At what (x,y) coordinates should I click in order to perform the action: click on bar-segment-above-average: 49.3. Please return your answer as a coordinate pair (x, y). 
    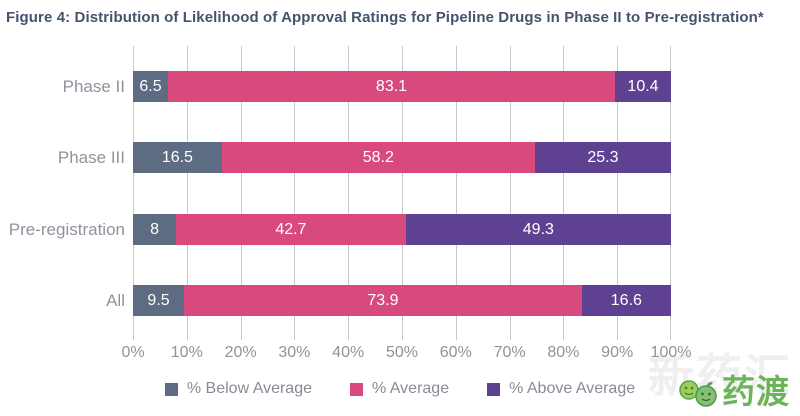
    Looking at the image, I should click on (538, 229).